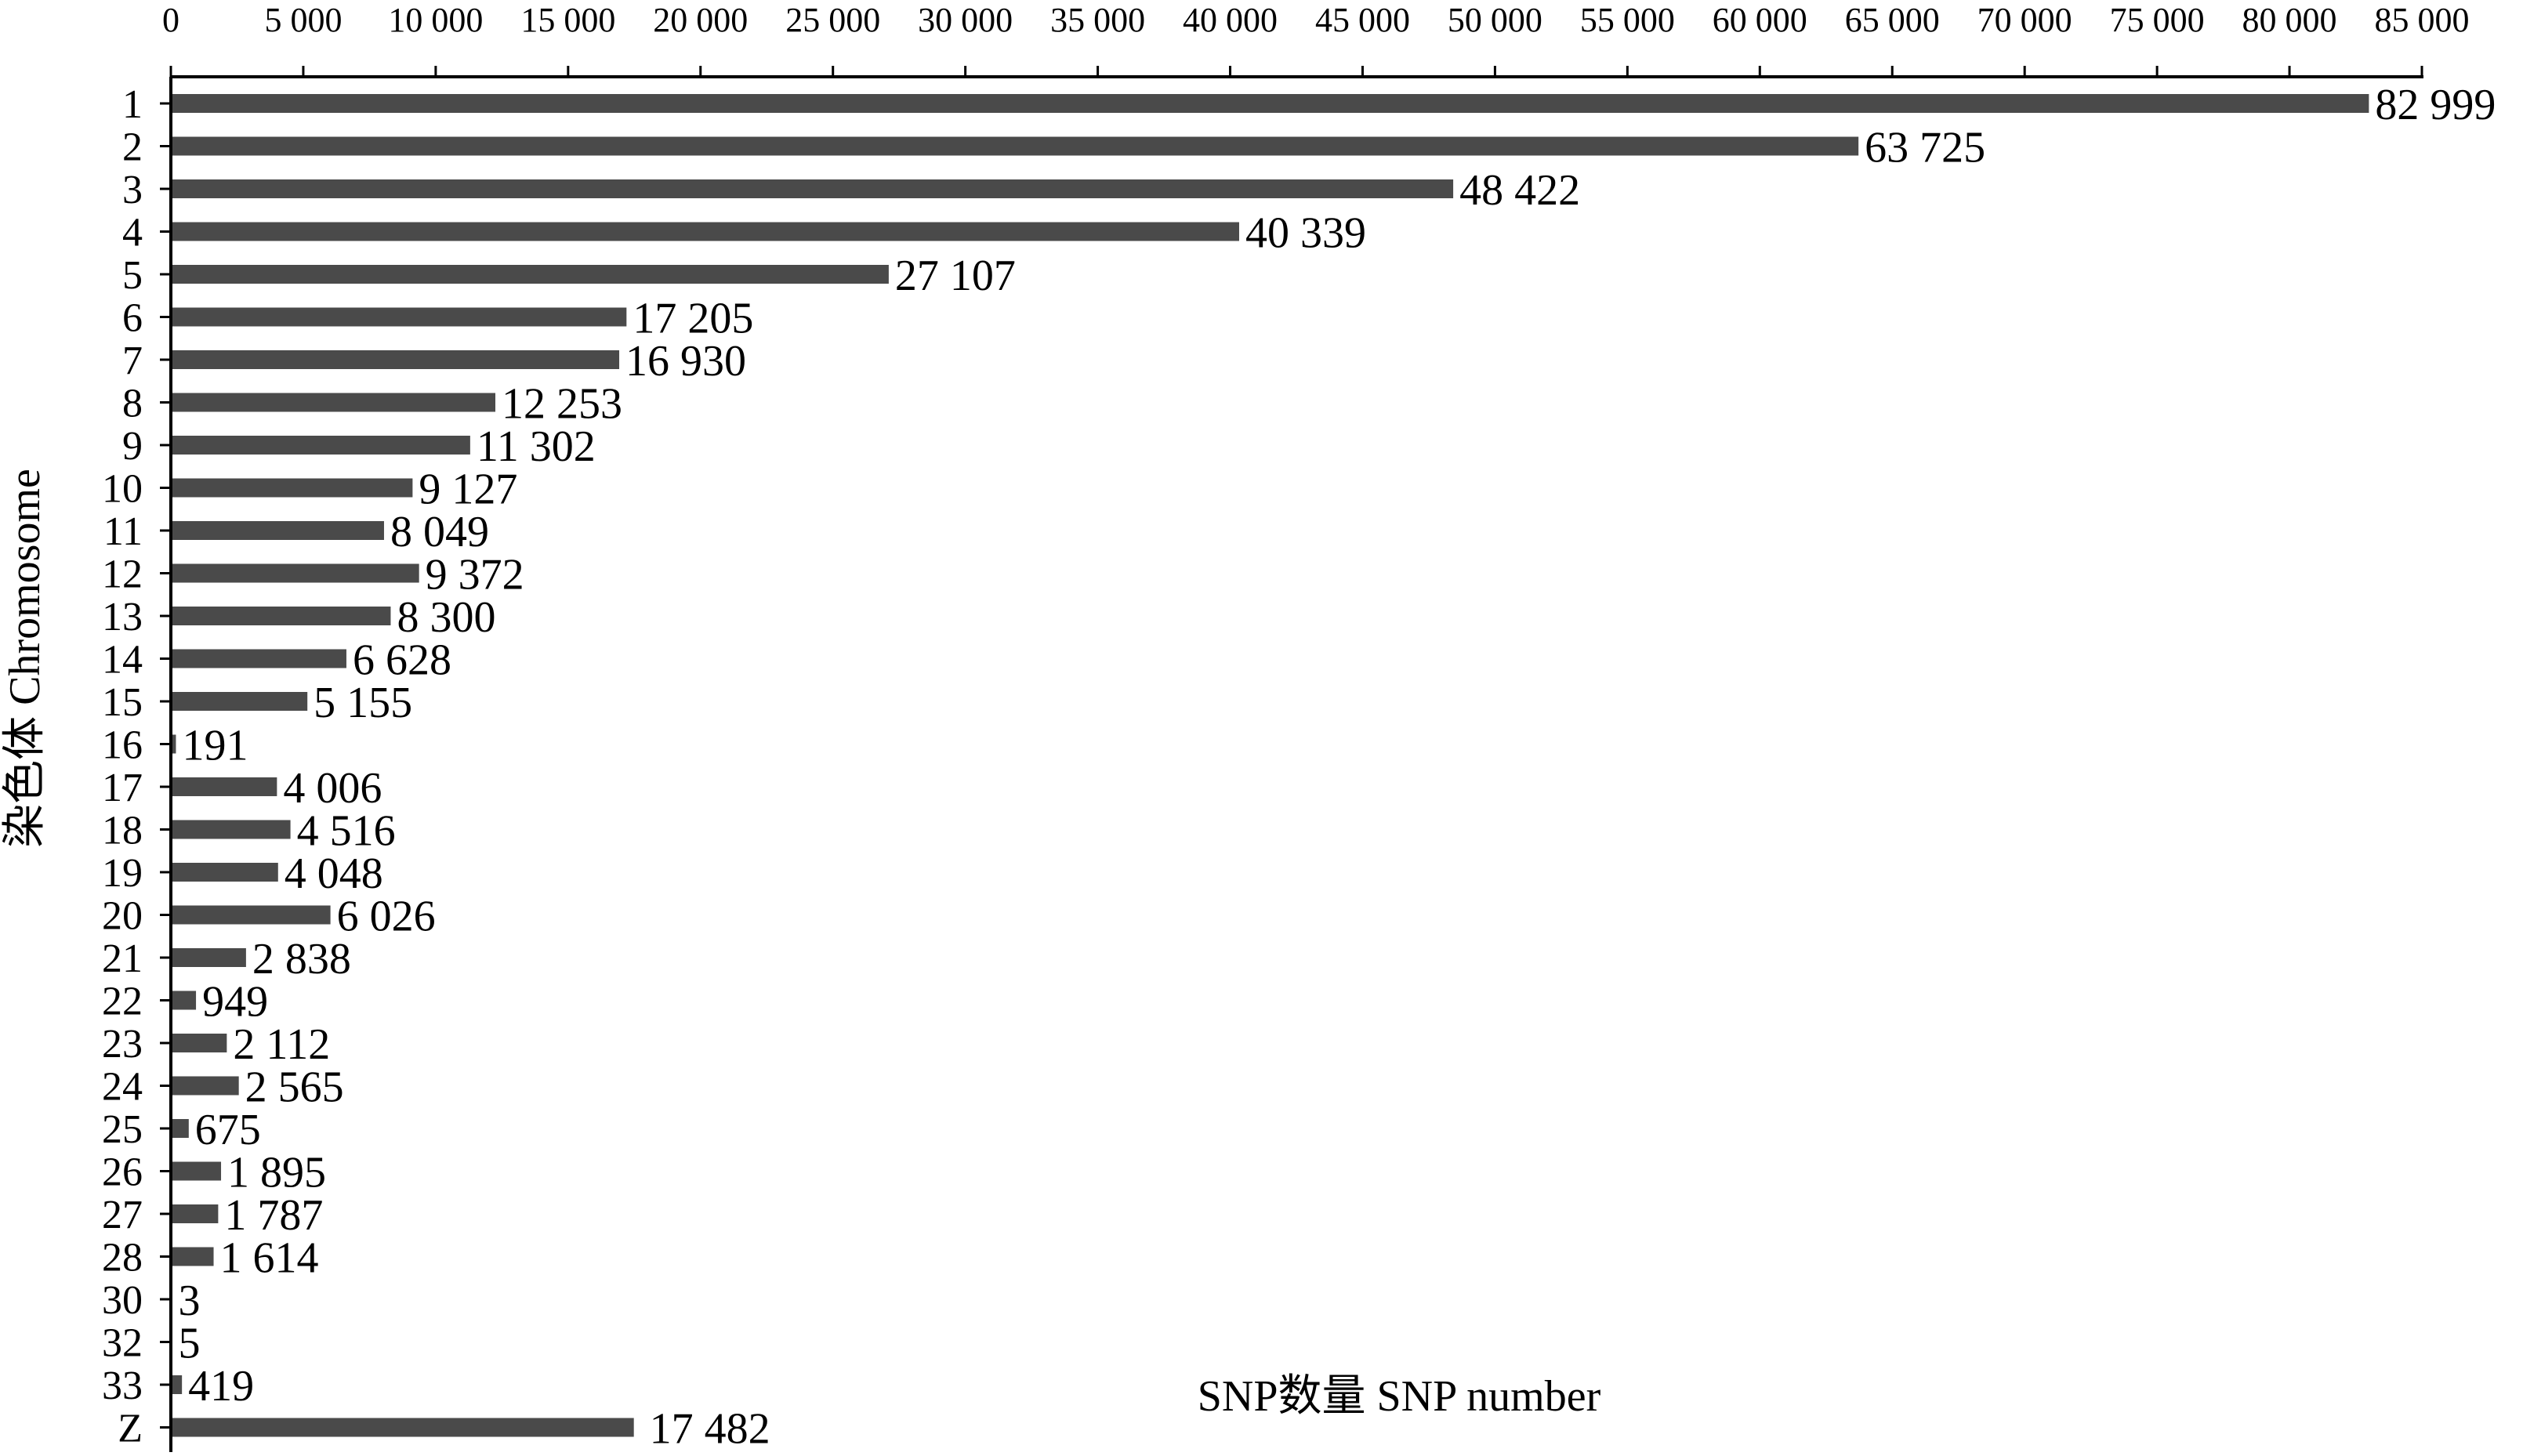 This screenshot has height=1456, width=2523. What do you see at coordinates (276, 1173) in the screenshot?
I see `data-label: 1 895` at bounding box center [276, 1173].